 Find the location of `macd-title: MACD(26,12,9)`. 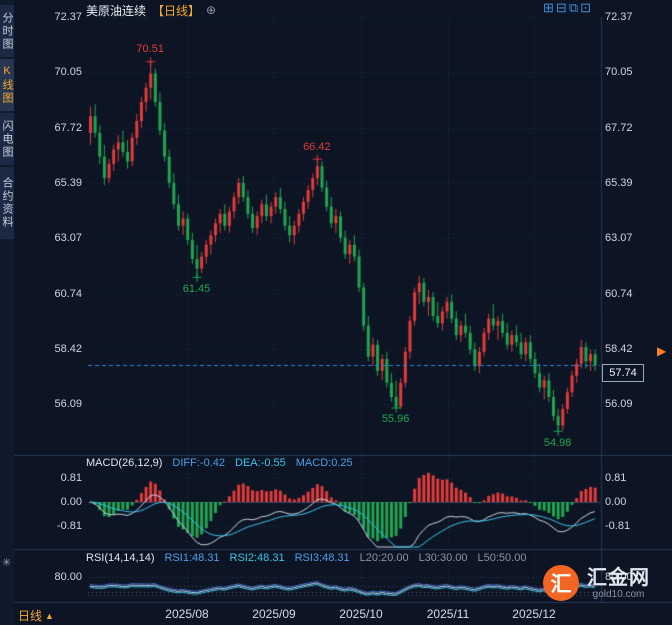

macd-title: MACD(26,12,9) is located at coordinates (124, 463).